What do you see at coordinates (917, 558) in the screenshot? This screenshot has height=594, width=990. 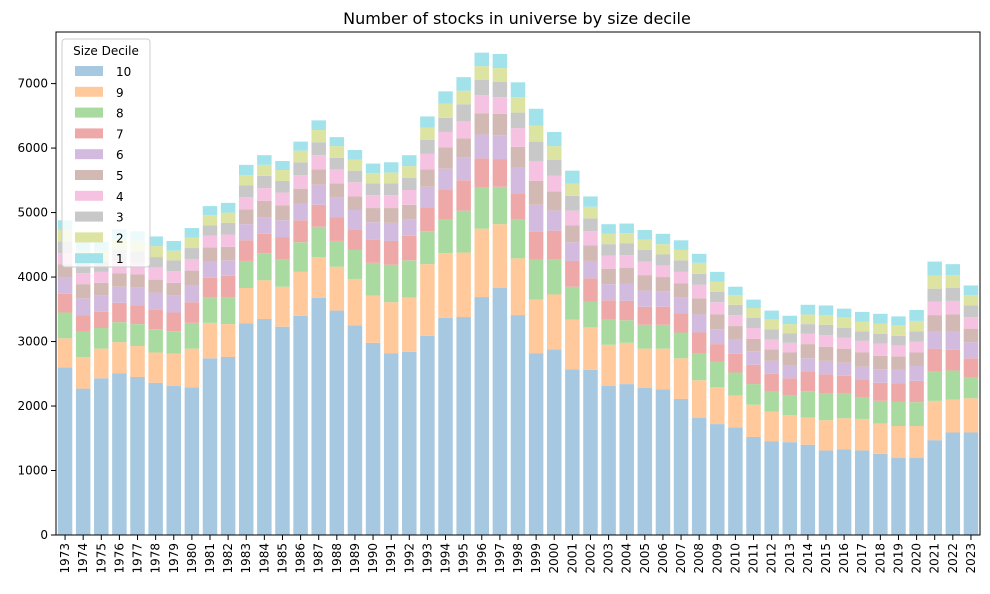 I see `x-tick-label: 2020` at bounding box center [917, 558].